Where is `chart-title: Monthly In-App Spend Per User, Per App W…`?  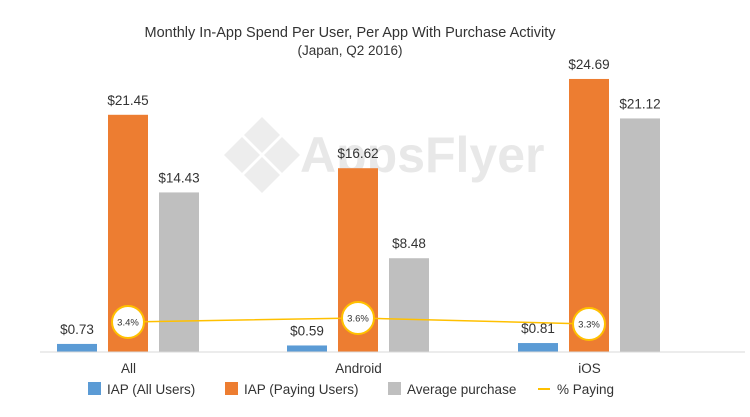 chart-title: Monthly In-App Spend Per User, Per App W… is located at coordinates (350, 33).